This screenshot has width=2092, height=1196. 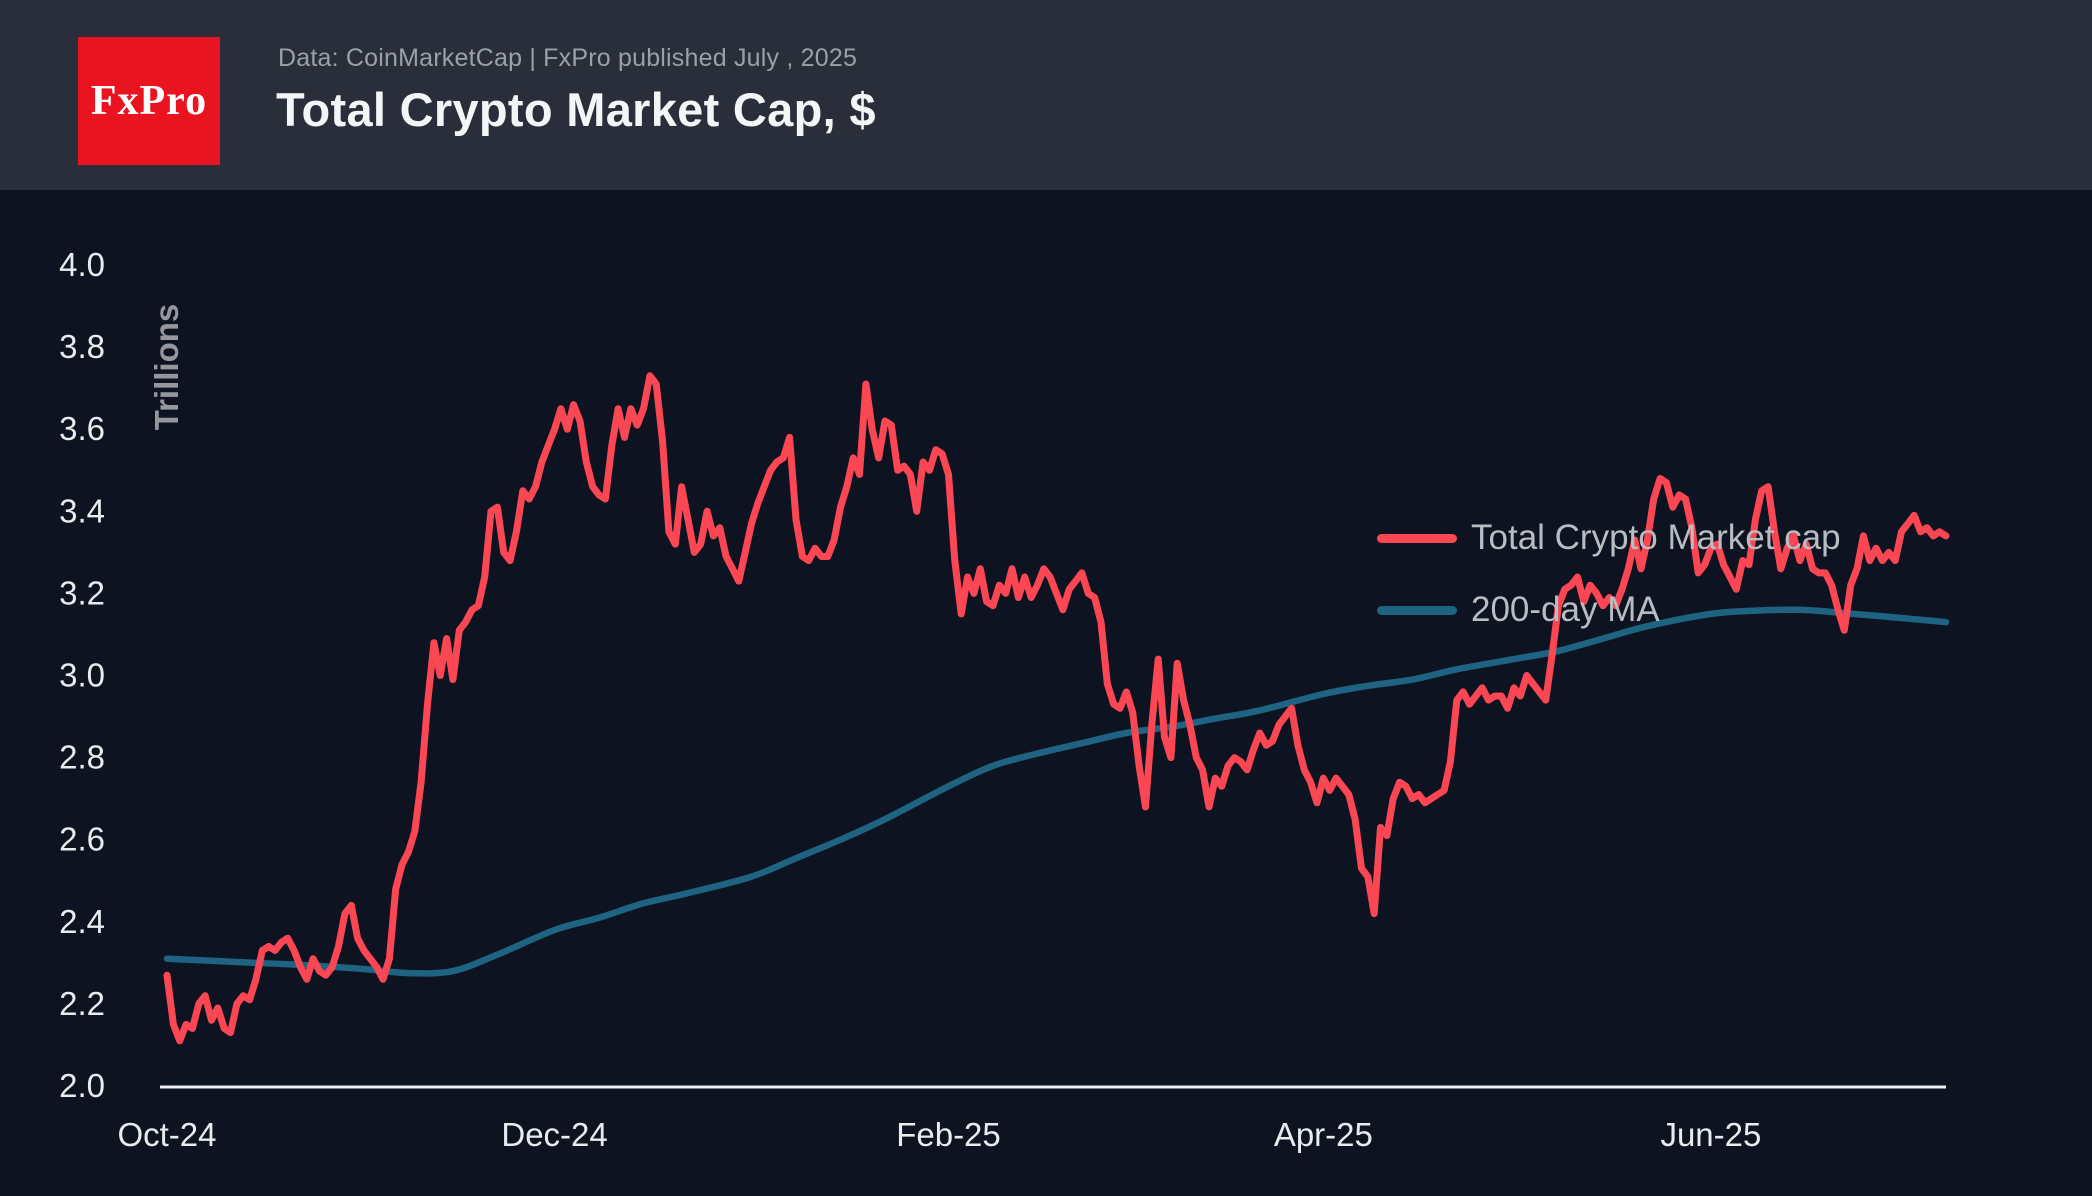 I want to click on y-tick-label: 4.0, so click(x=82, y=264).